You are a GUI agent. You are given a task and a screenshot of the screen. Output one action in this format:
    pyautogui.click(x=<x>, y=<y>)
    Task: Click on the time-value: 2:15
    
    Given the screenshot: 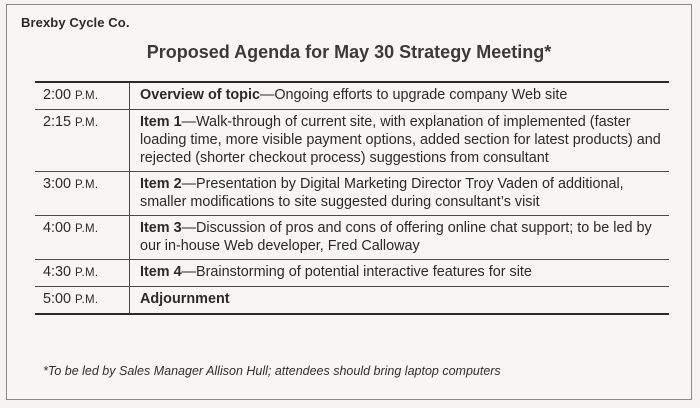 What is the action you would take?
    pyautogui.click(x=57, y=122)
    